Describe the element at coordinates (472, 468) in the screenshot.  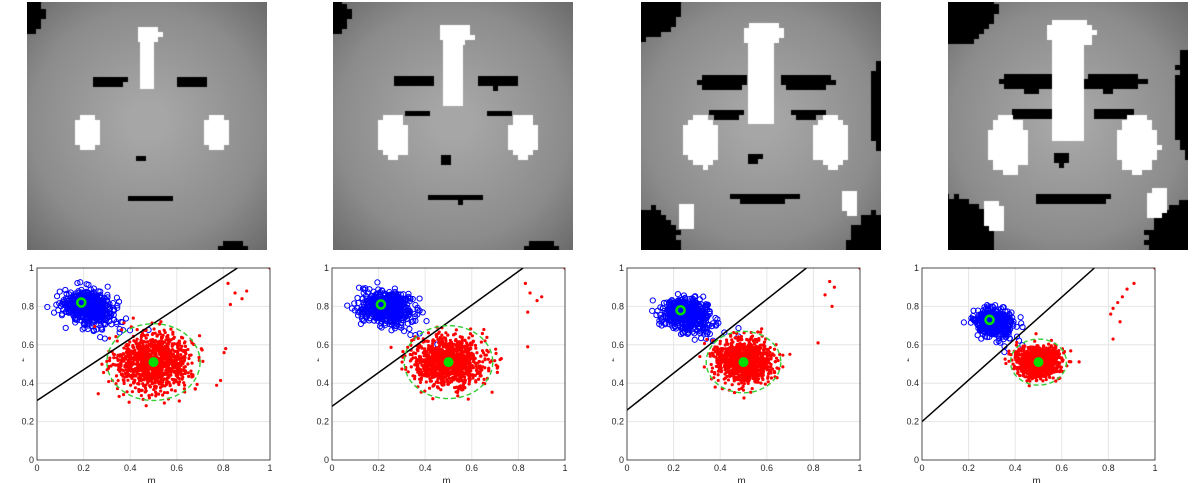
I see `x-tick-label: 0.6` at that location.